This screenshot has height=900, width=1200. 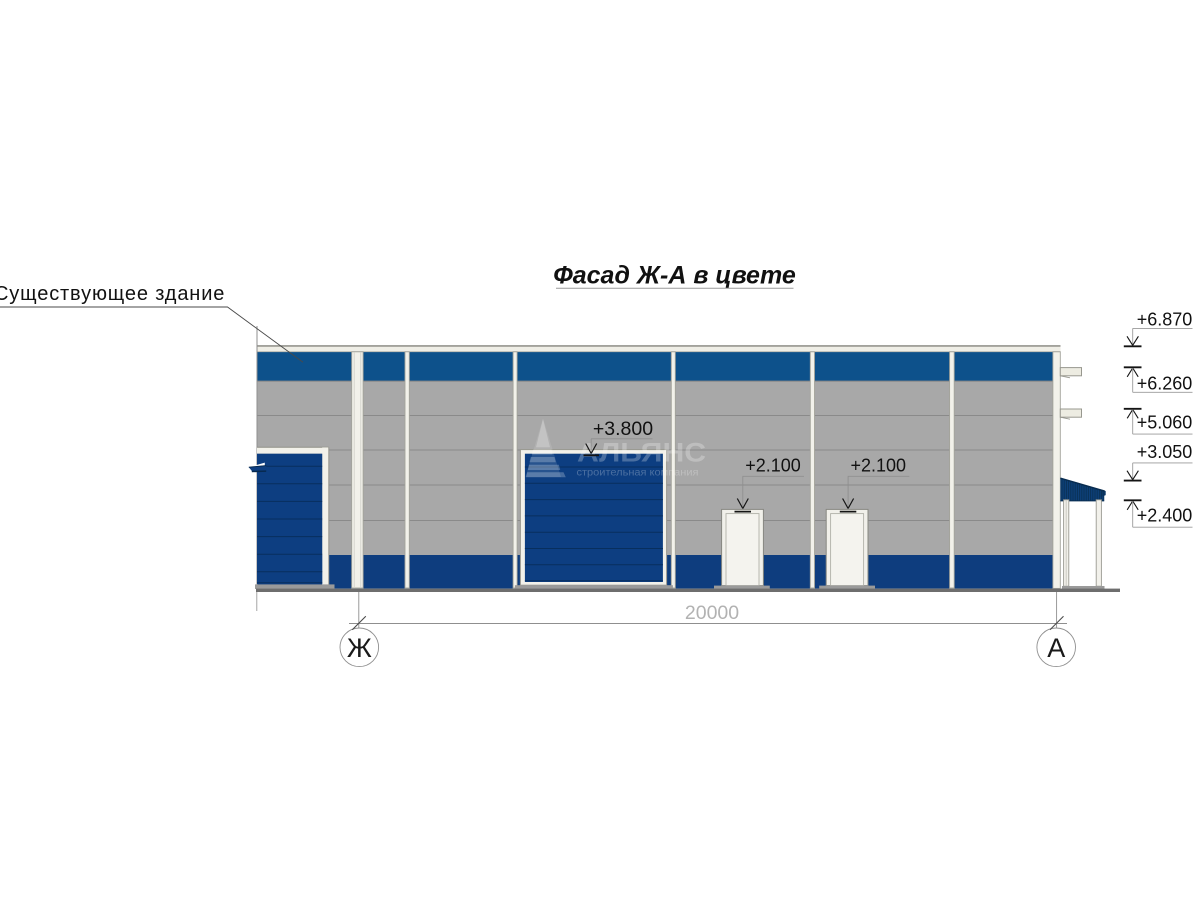 What do you see at coordinates (1165, 320) in the screenshot?
I see `svg-text: +6.870` at bounding box center [1165, 320].